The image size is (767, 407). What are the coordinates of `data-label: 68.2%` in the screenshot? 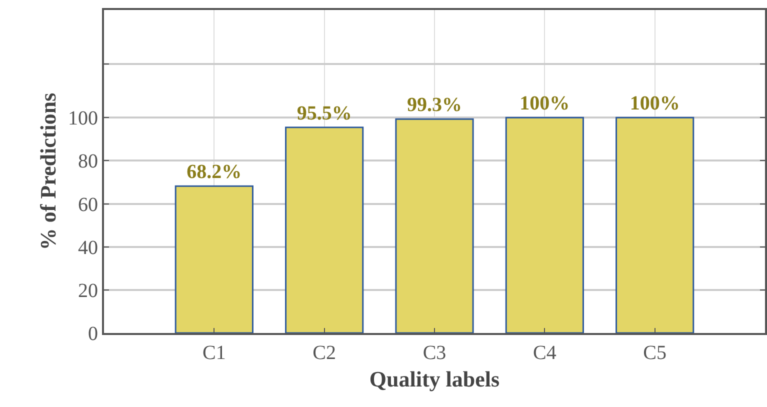 It's located at (214, 172).